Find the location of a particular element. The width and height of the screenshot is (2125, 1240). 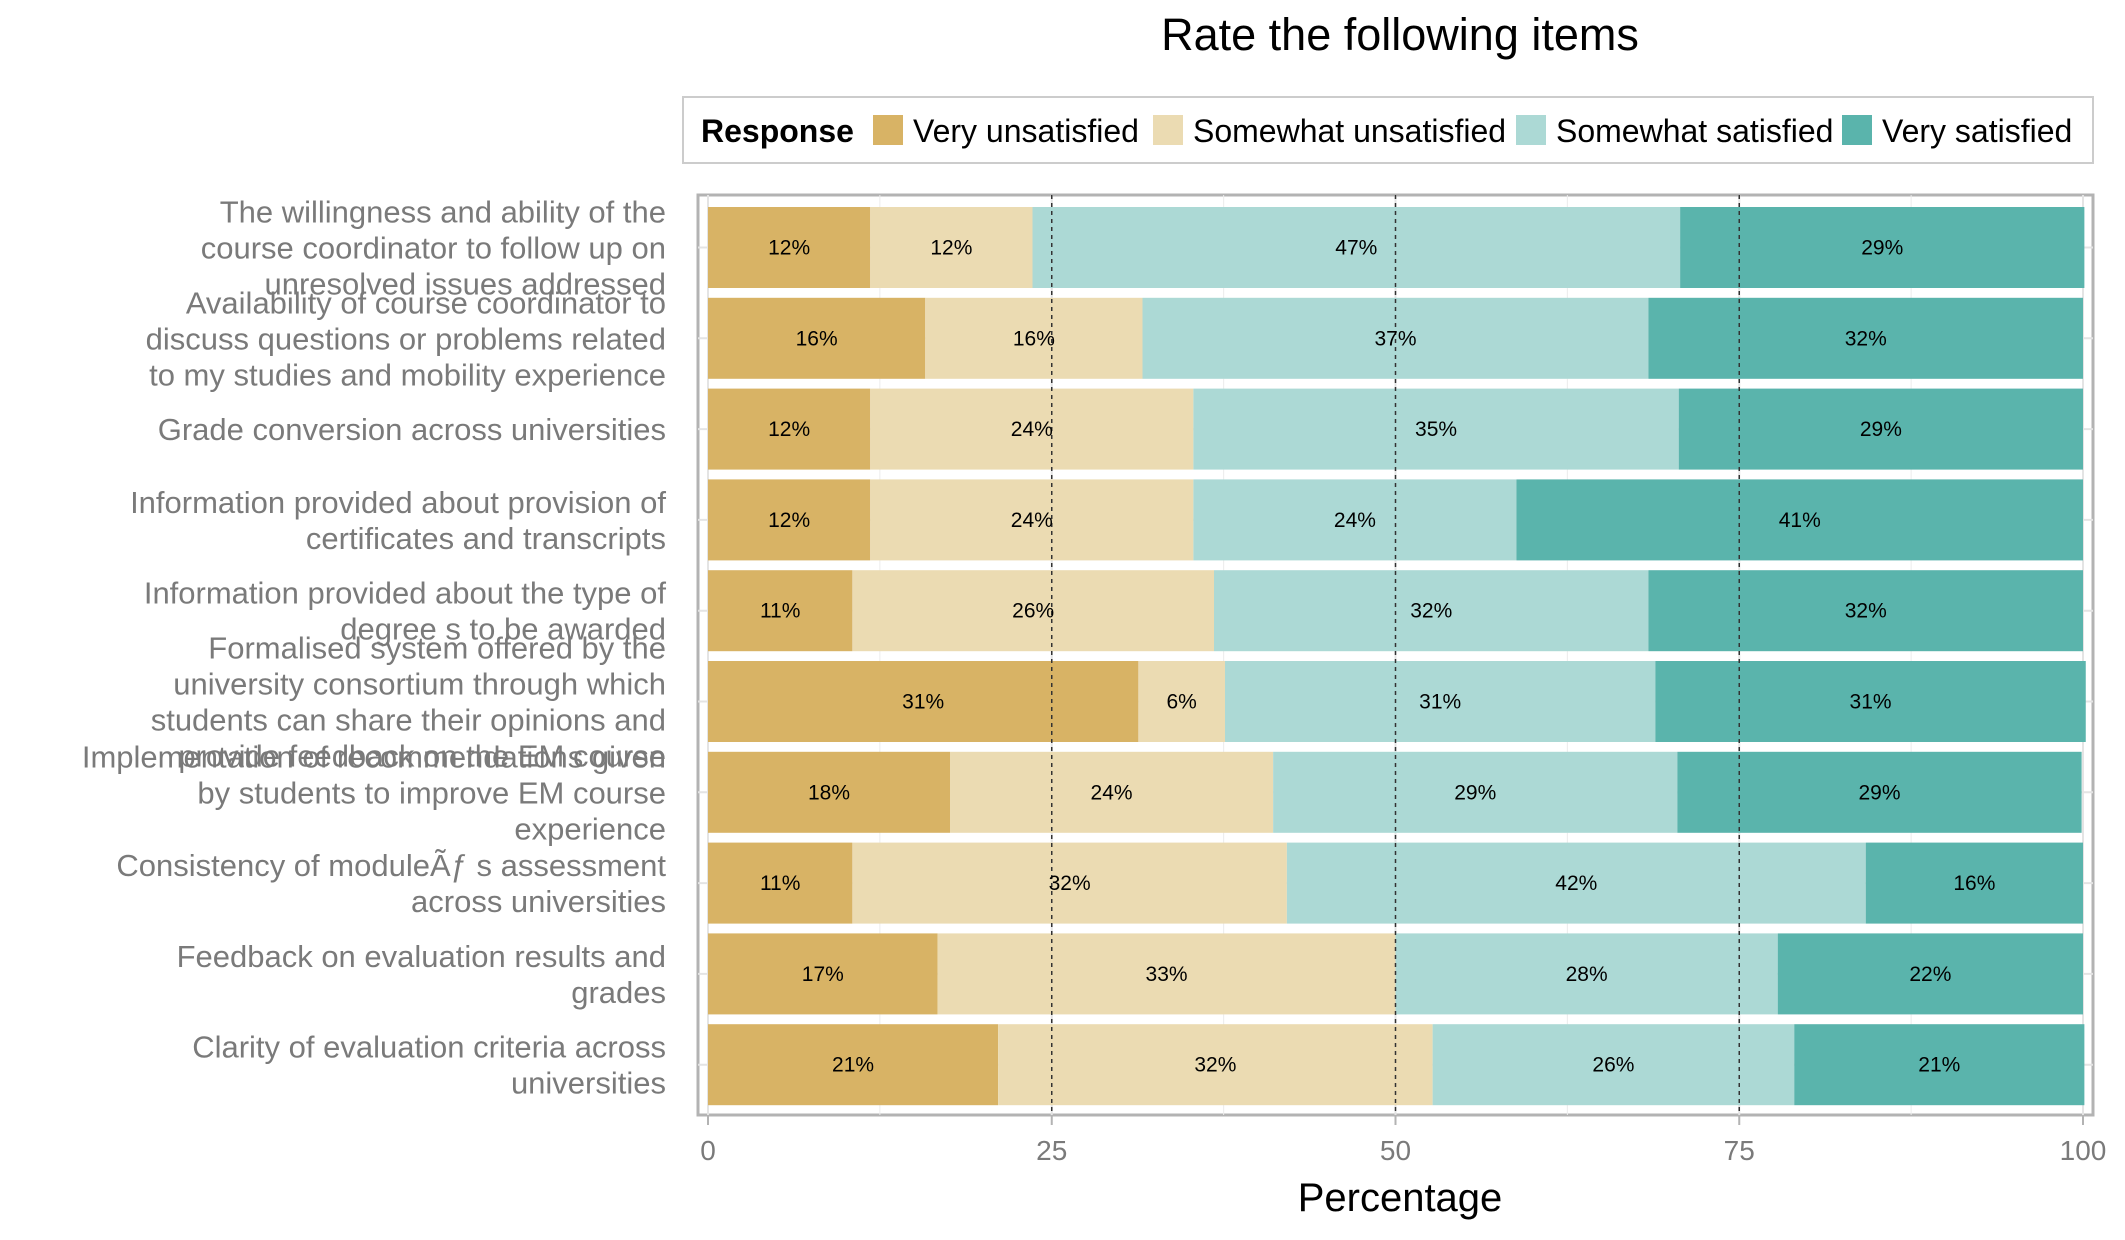

bar-segment-10-very-satisfied is located at coordinates (1939, 1065).